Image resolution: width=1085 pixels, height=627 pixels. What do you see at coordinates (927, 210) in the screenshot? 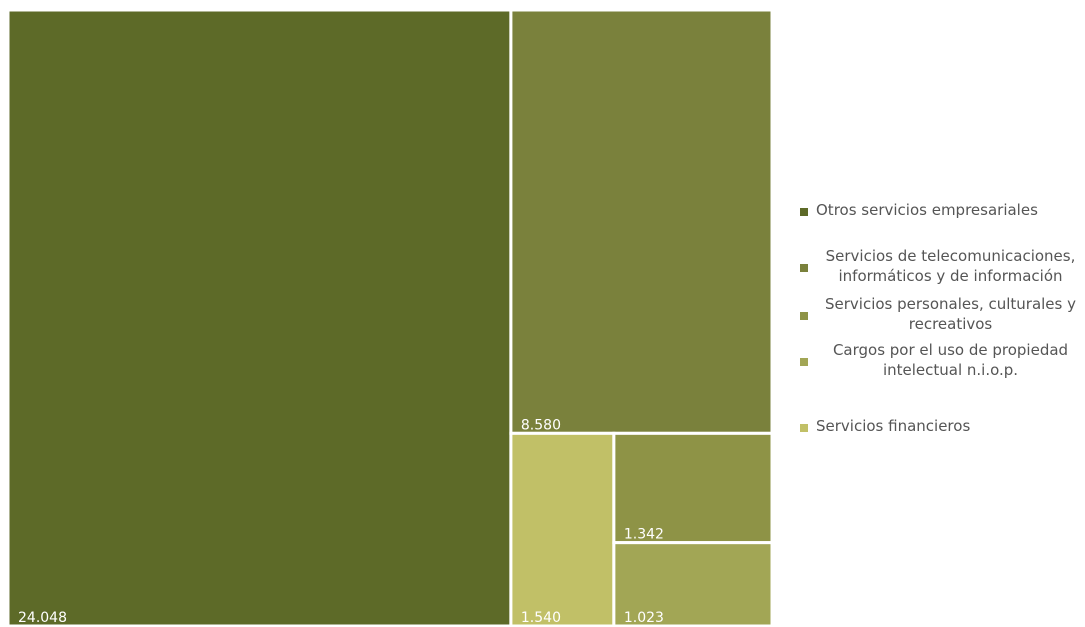
I see `legend-label: Otros servicios empresariales` at bounding box center [927, 210].